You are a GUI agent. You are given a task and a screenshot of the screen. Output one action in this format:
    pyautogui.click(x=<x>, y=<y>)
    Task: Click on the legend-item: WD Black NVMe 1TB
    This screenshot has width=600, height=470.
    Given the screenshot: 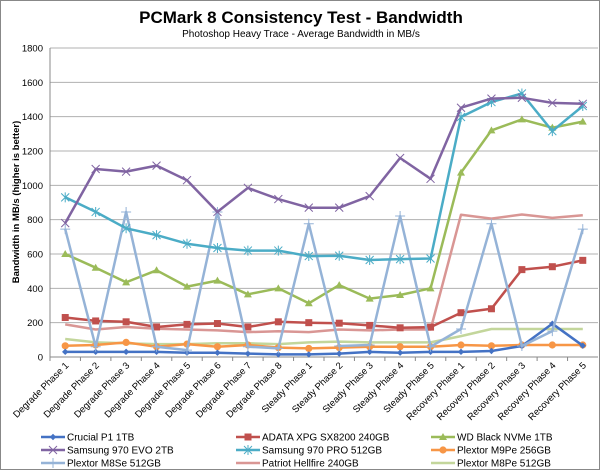 What is the action you would take?
    pyautogui.click(x=492, y=438)
    